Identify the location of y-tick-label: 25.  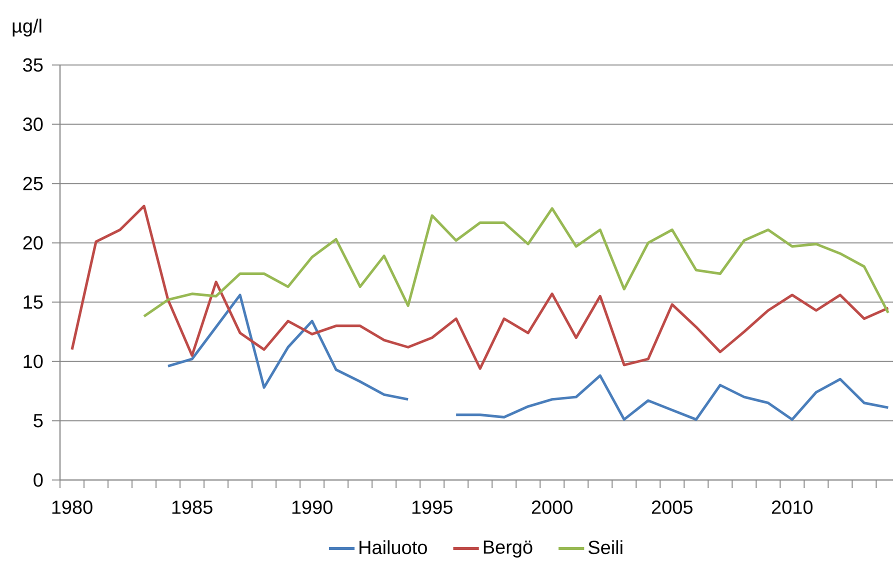
(33, 183).